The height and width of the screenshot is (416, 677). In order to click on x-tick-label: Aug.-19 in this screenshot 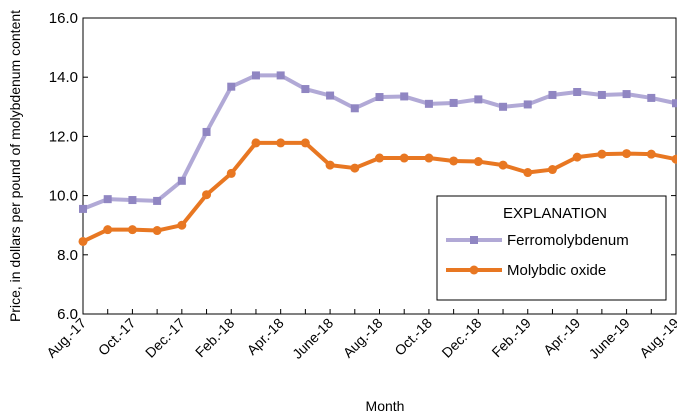, I will do `click(656, 338)`.